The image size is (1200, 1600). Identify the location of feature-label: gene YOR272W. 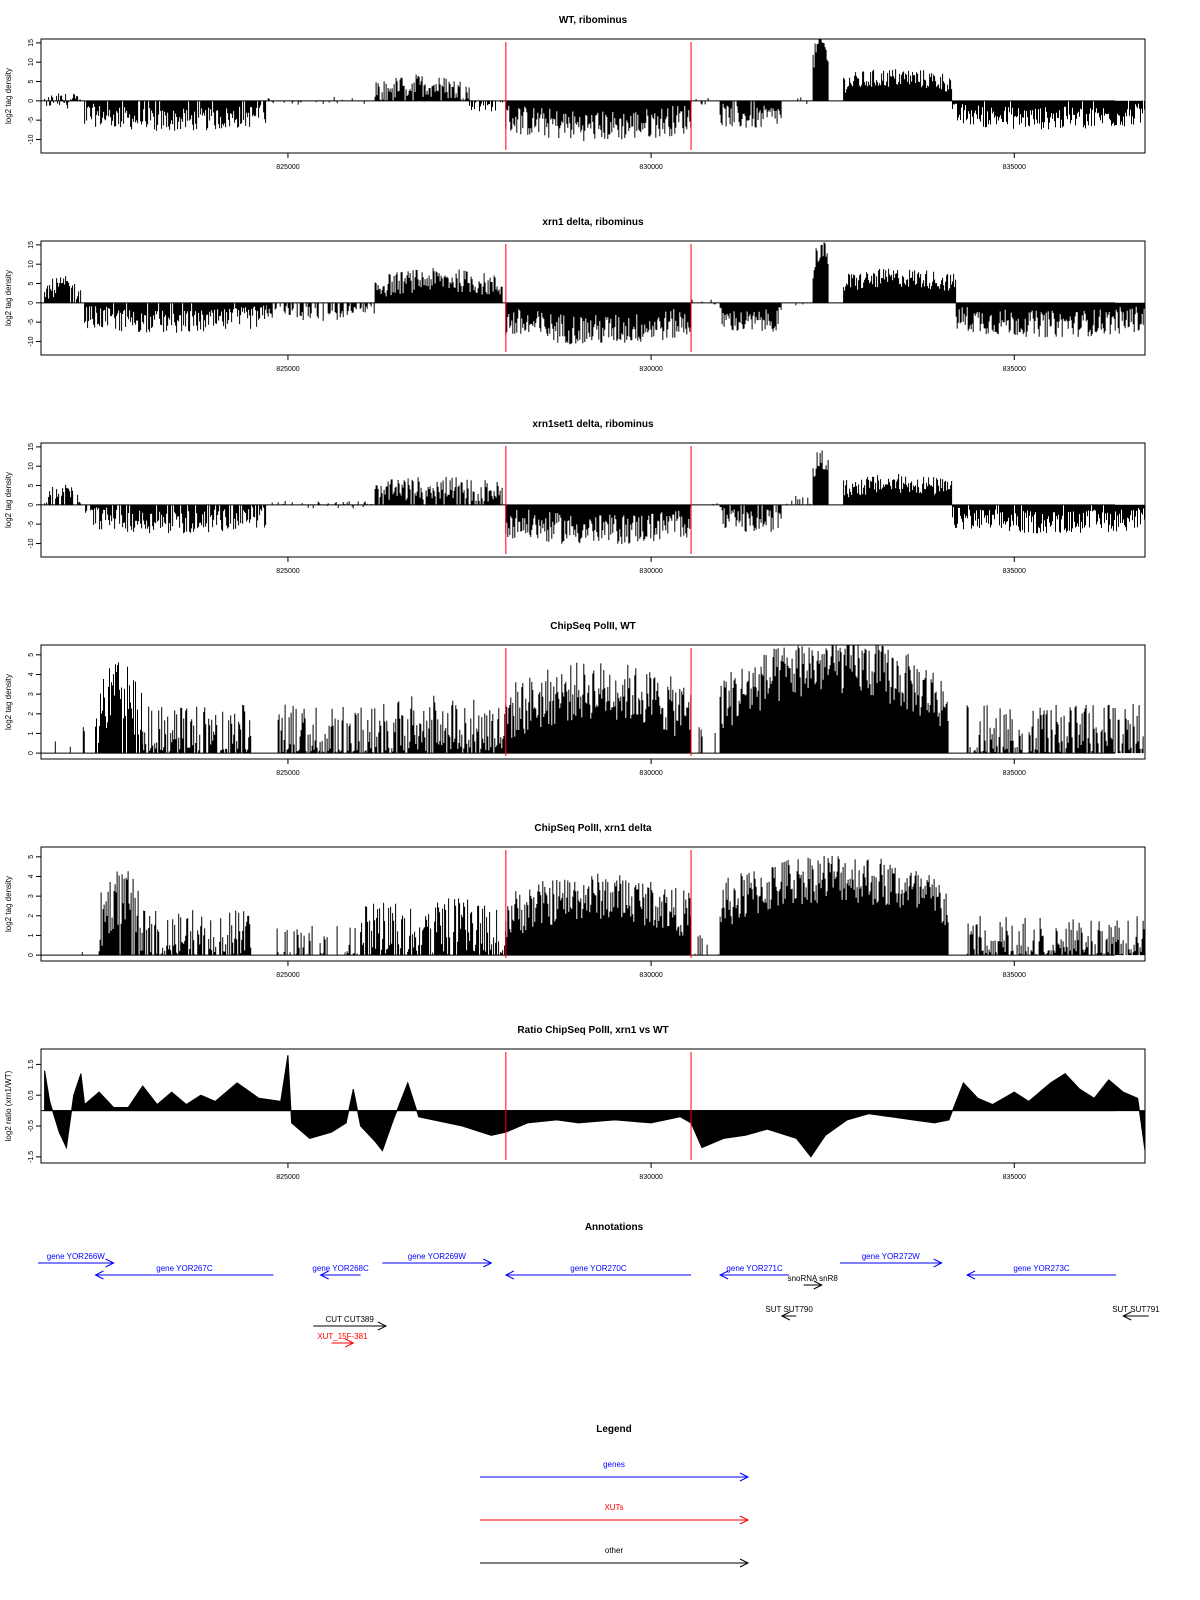
(891, 1256).